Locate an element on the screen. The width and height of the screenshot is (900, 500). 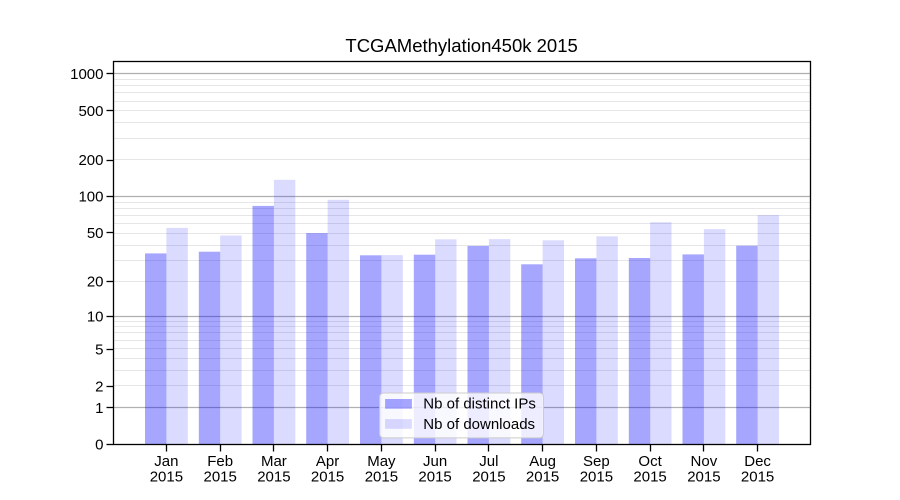
svg-text: Nov is located at coordinates (704, 461).